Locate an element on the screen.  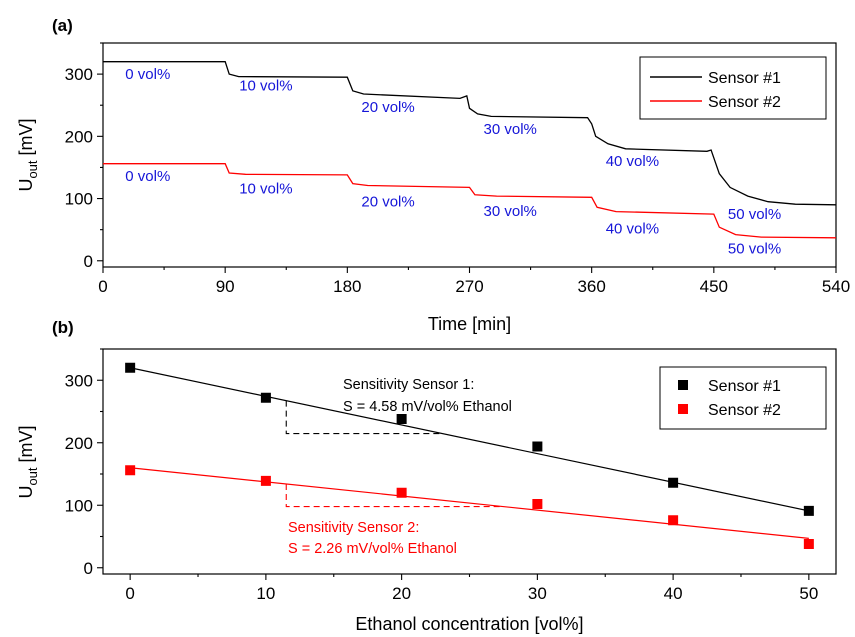
panel-b-legend: Sensor #1 Sensor #2 is located at coordinates (743, 398).